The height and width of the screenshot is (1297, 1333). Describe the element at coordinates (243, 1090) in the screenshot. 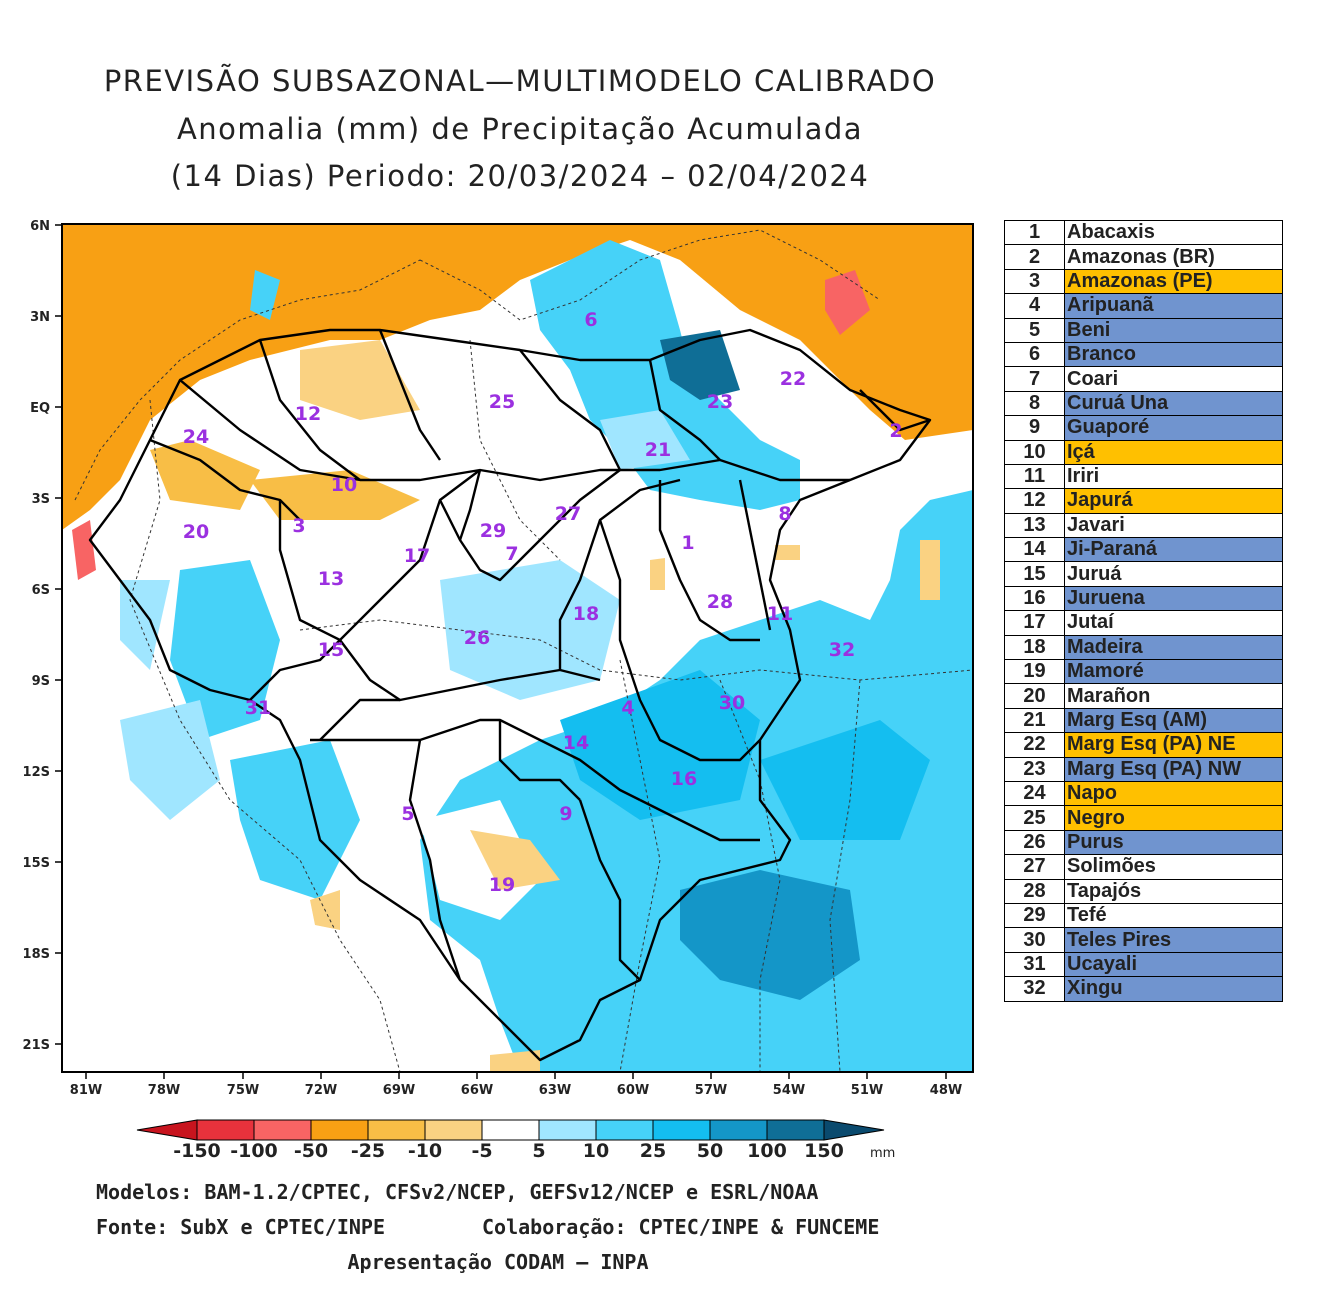

I see `lon-label: 75W` at that location.